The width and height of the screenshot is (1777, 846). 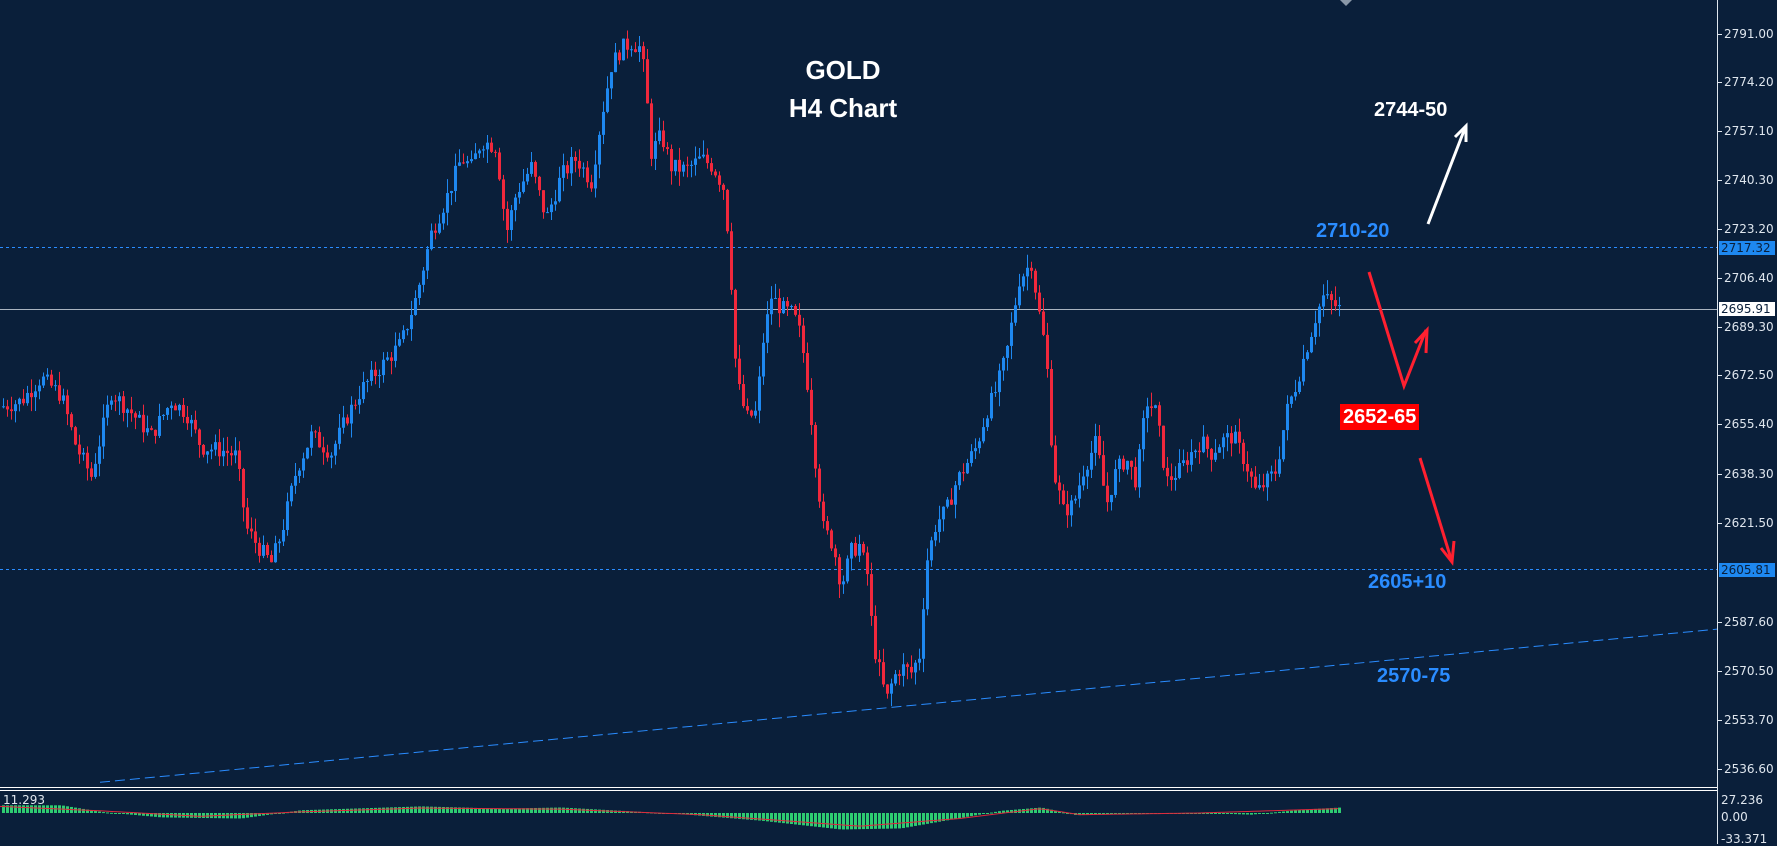 I want to click on price-axis-label: 2536.60, so click(x=1749, y=769).